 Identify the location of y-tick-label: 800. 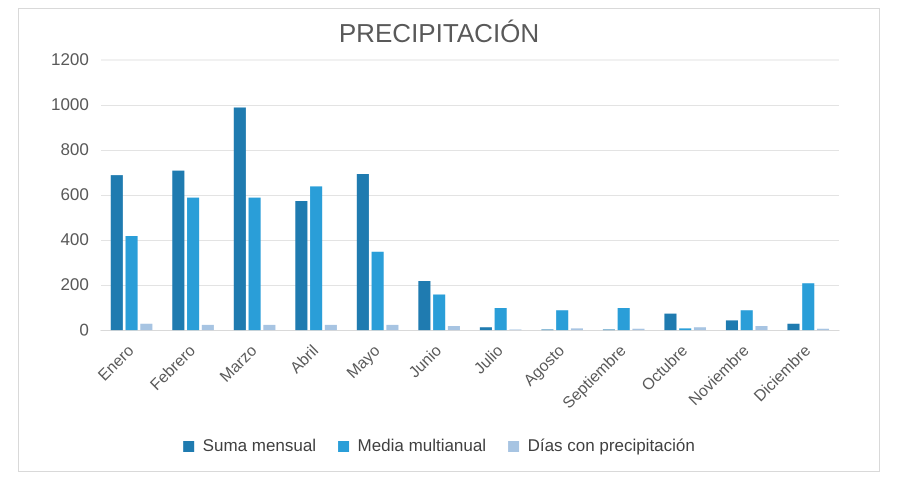
(74, 150).